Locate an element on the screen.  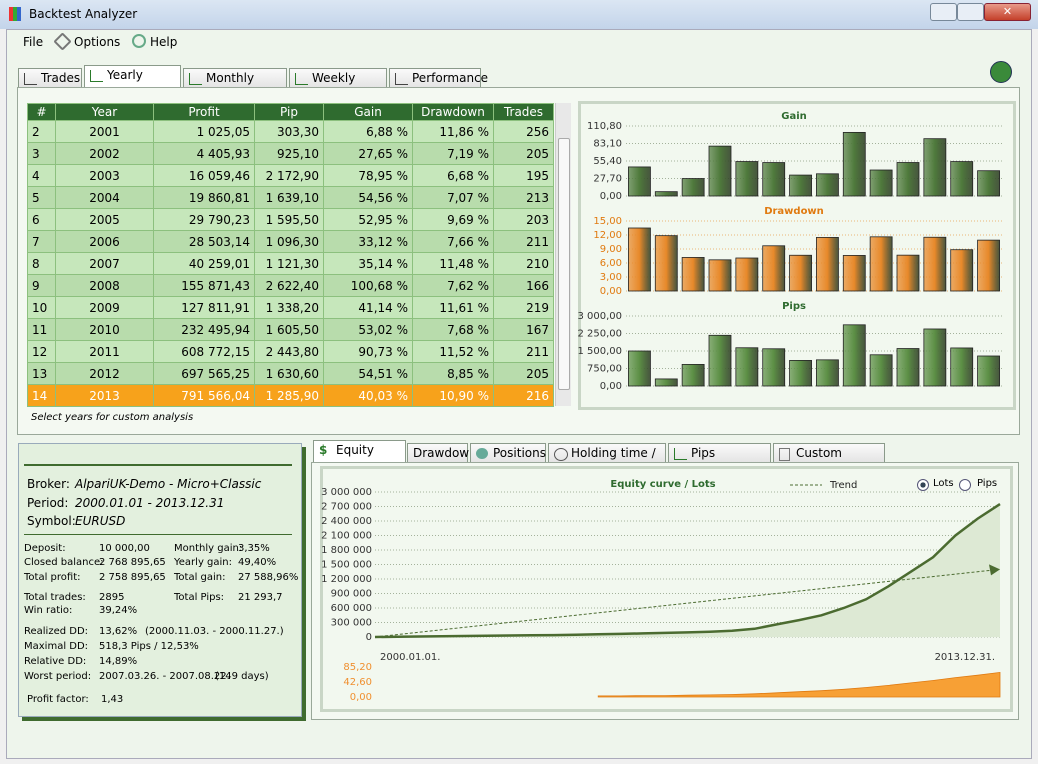
table-row: 5 2004 19 860,81 1 639,10 54,56 % 7,07 % 213 is located at coordinates (290, 197).